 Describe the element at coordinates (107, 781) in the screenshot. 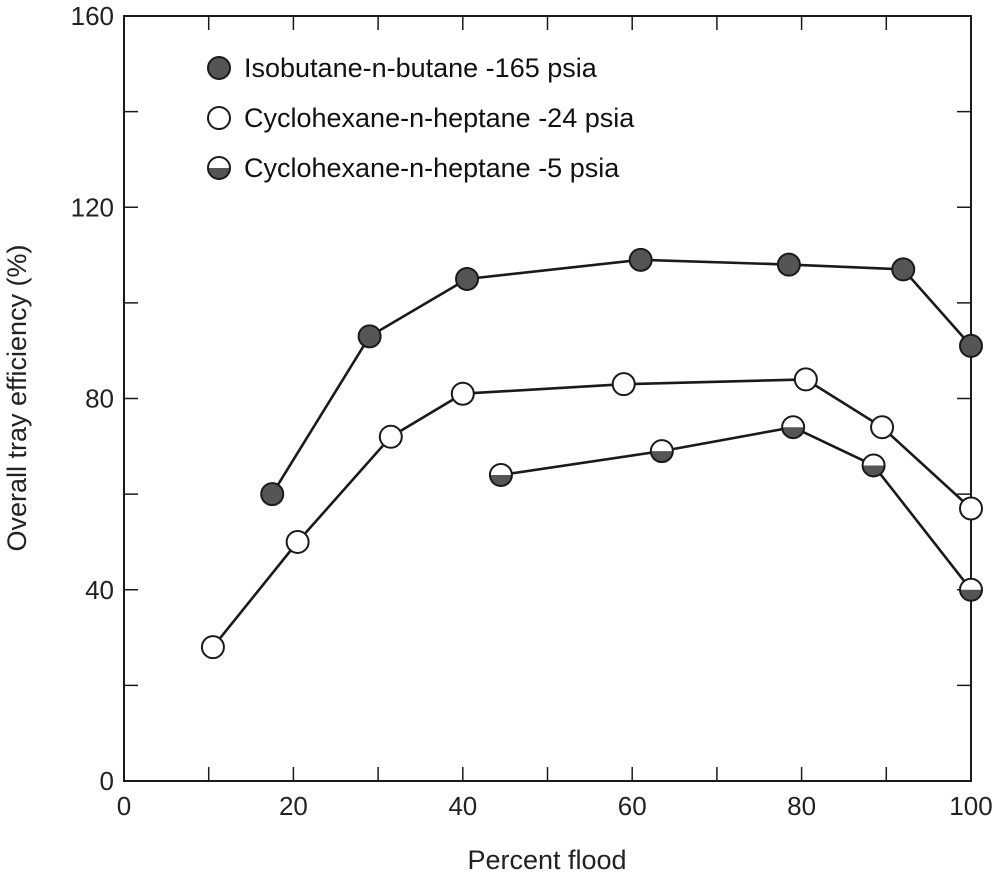

I see `y-tick-label: 0` at that location.